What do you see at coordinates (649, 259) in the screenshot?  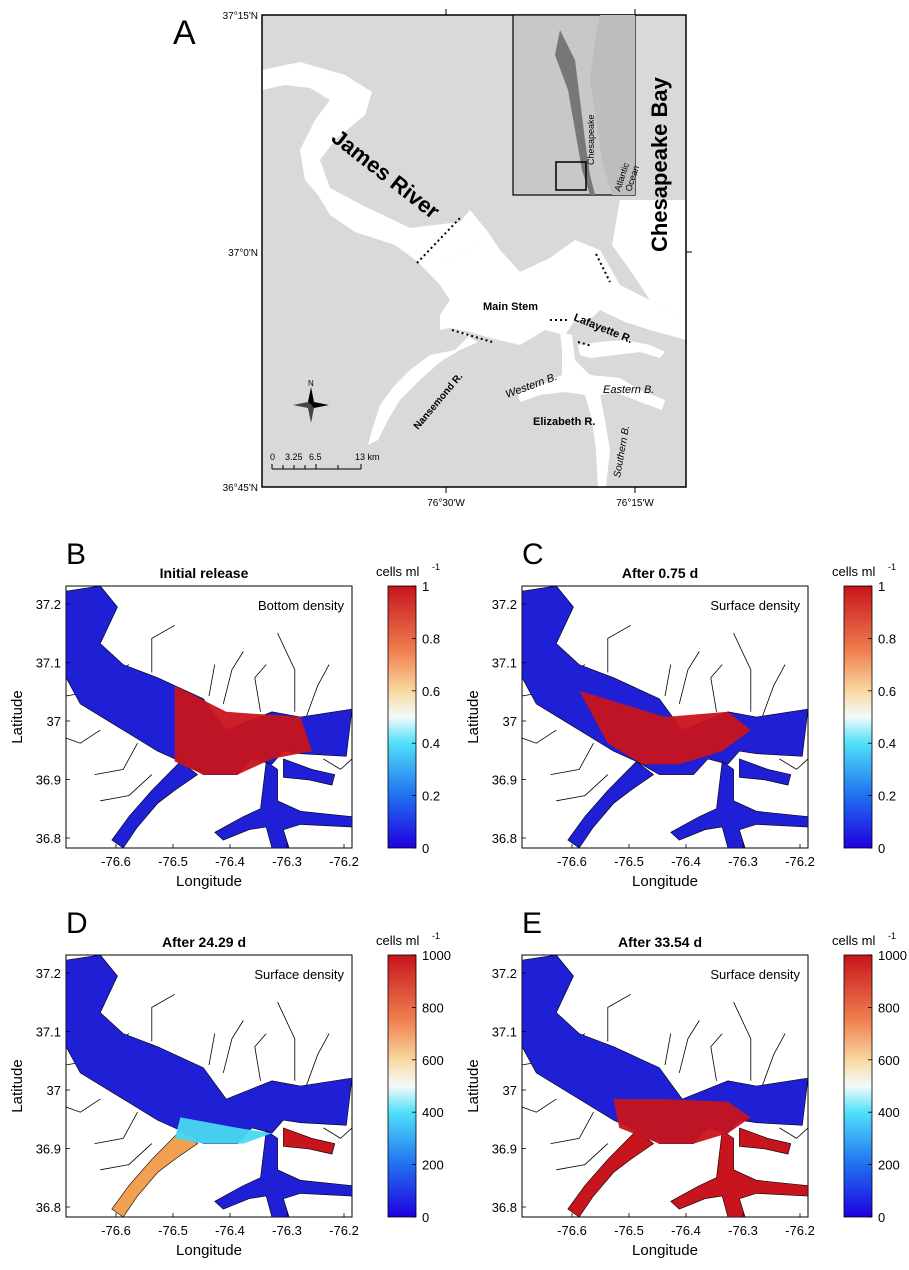 I see `bay-water` at bounding box center [649, 259].